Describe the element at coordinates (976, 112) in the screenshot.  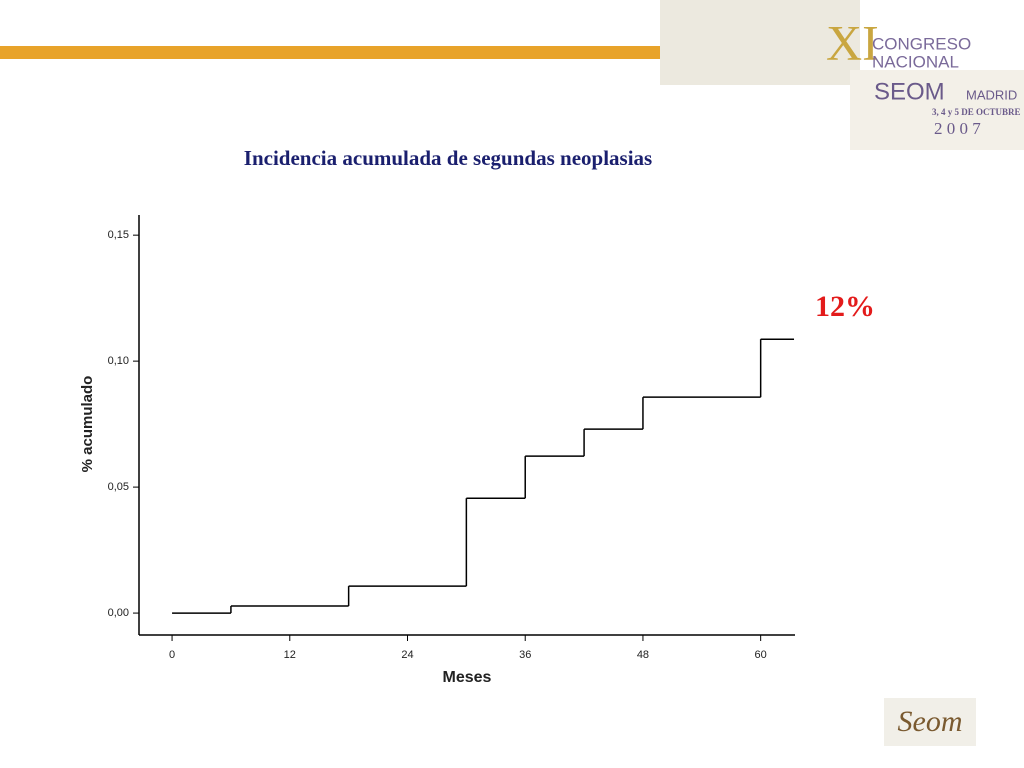
I see `logo-text: 3, 4 y 5 DE OCTUBRE` at that location.